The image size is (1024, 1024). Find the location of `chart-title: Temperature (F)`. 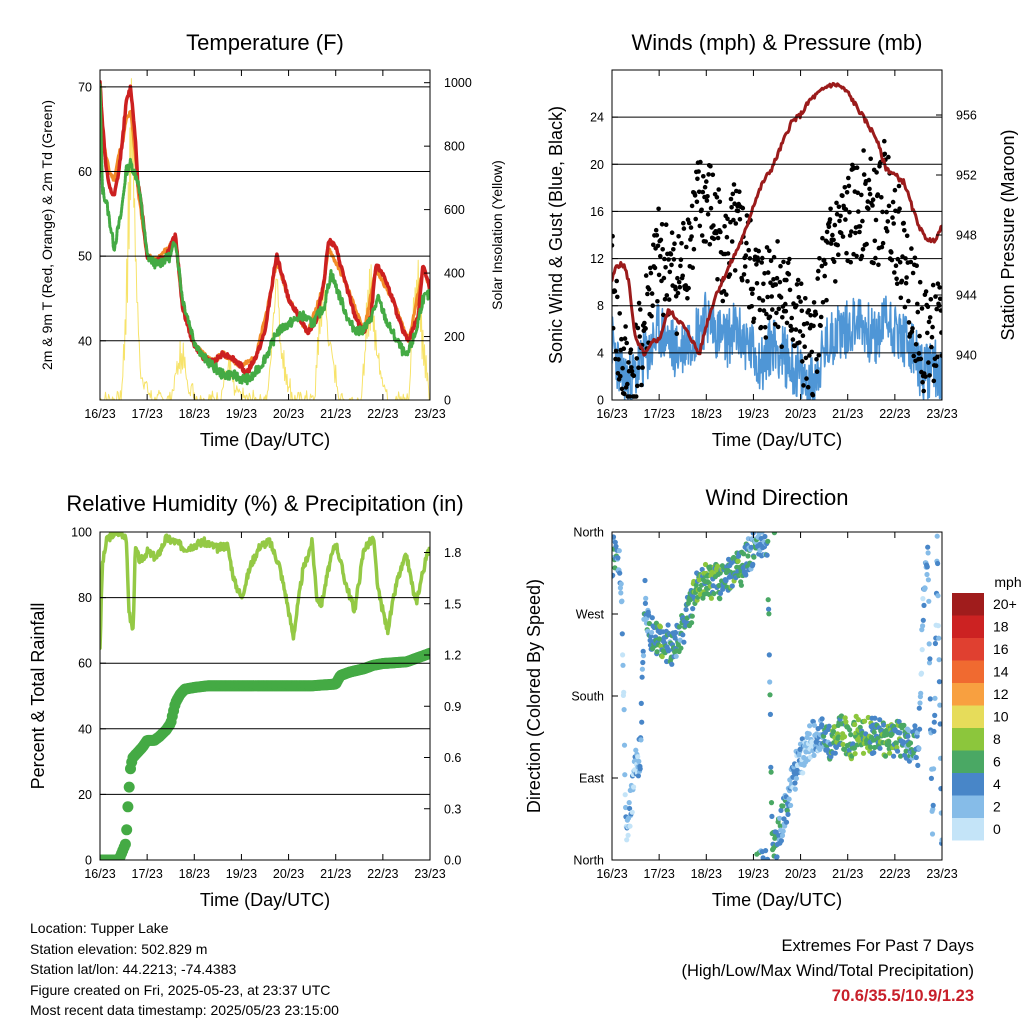

chart-title: Temperature (F) is located at coordinates (265, 42).